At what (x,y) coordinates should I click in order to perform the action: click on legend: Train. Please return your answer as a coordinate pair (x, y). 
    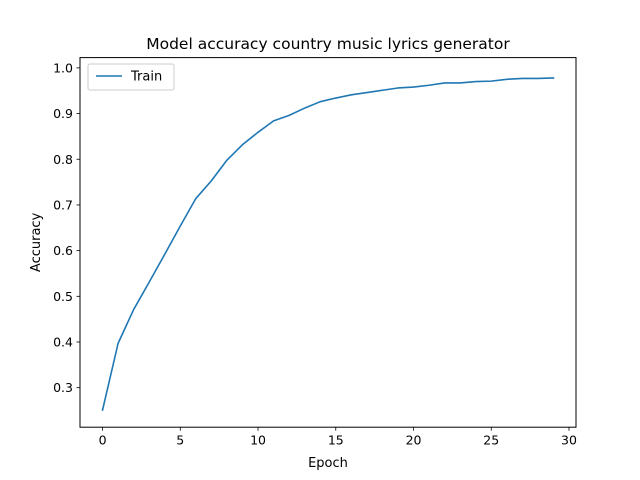
    Looking at the image, I should click on (131, 77).